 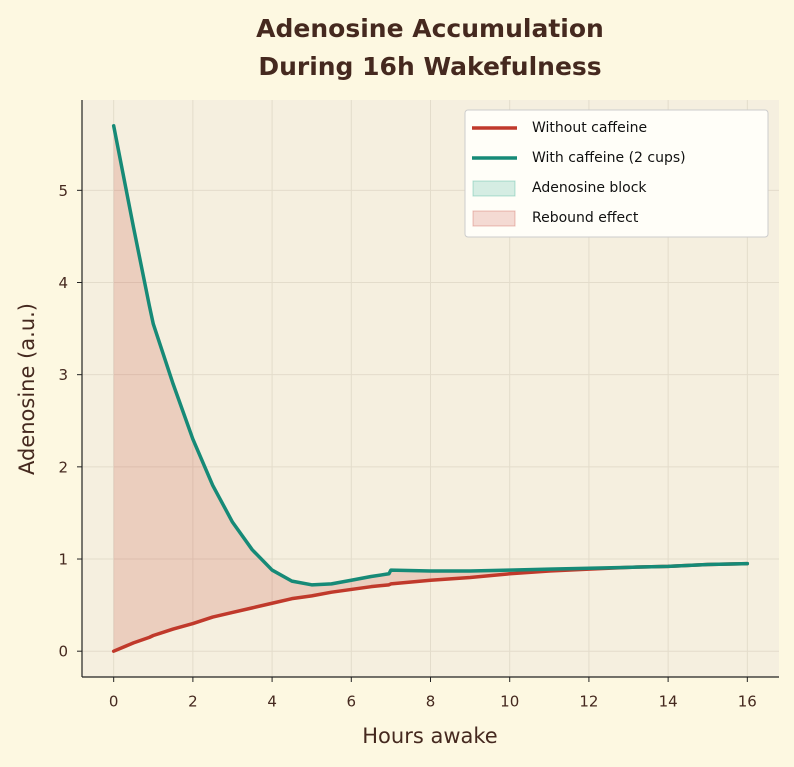 What do you see at coordinates (272, 702) in the screenshot?
I see `x-tick-label: 4` at bounding box center [272, 702].